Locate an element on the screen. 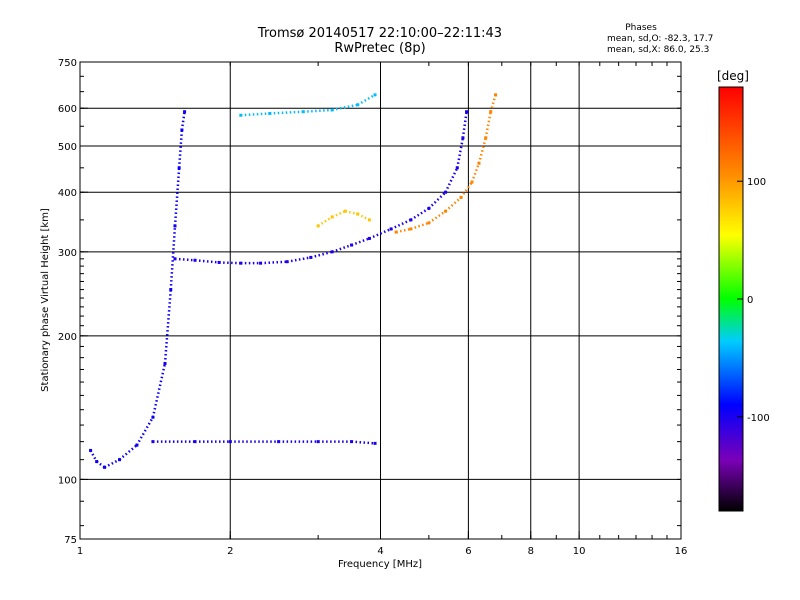  y-tick-label: 750 is located at coordinates (67, 63).